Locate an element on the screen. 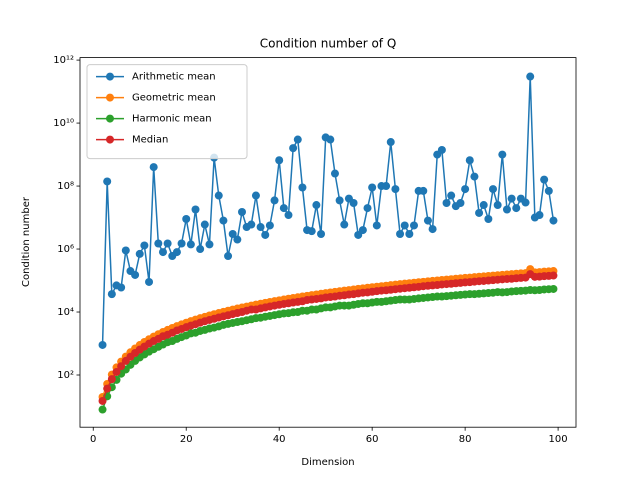 This screenshot has height=480, width=640. legend-label: Harmonic mean is located at coordinates (172, 119).